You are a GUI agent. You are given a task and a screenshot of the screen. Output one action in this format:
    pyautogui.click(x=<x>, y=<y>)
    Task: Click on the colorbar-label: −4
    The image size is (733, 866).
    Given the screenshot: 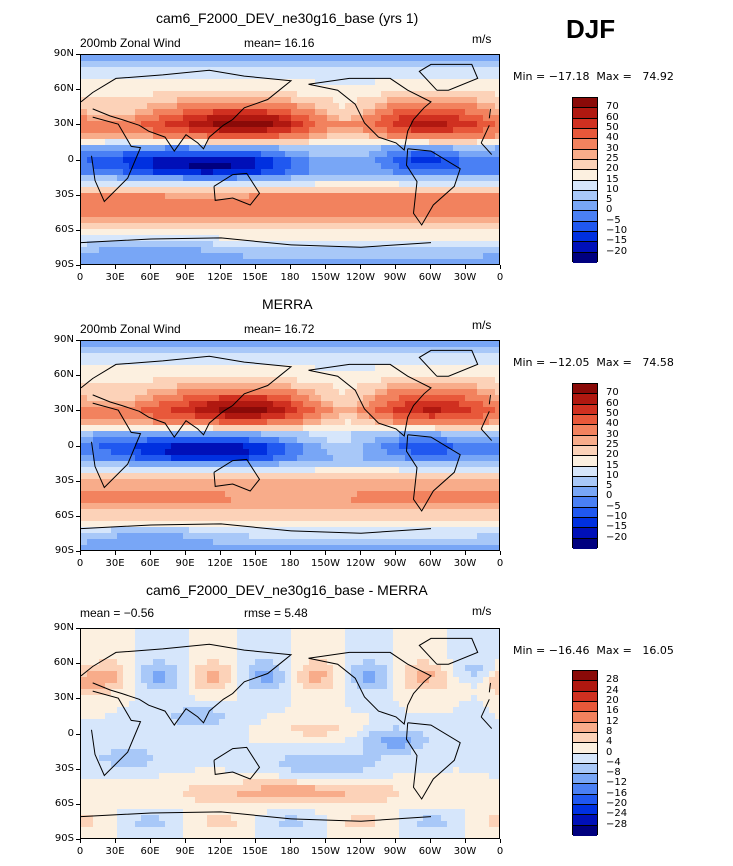 What is the action you would take?
    pyautogui.click(x=613, y=762)
    